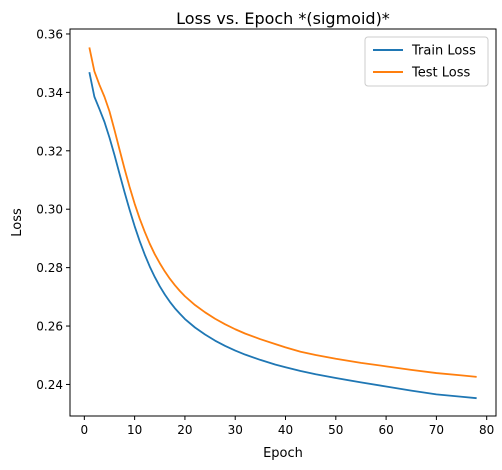 This screenshot has width=502, height=470. Describe the element at coordinates (49, 93) in the screenshot. I see `y-tick-label: 0.34` at that location.